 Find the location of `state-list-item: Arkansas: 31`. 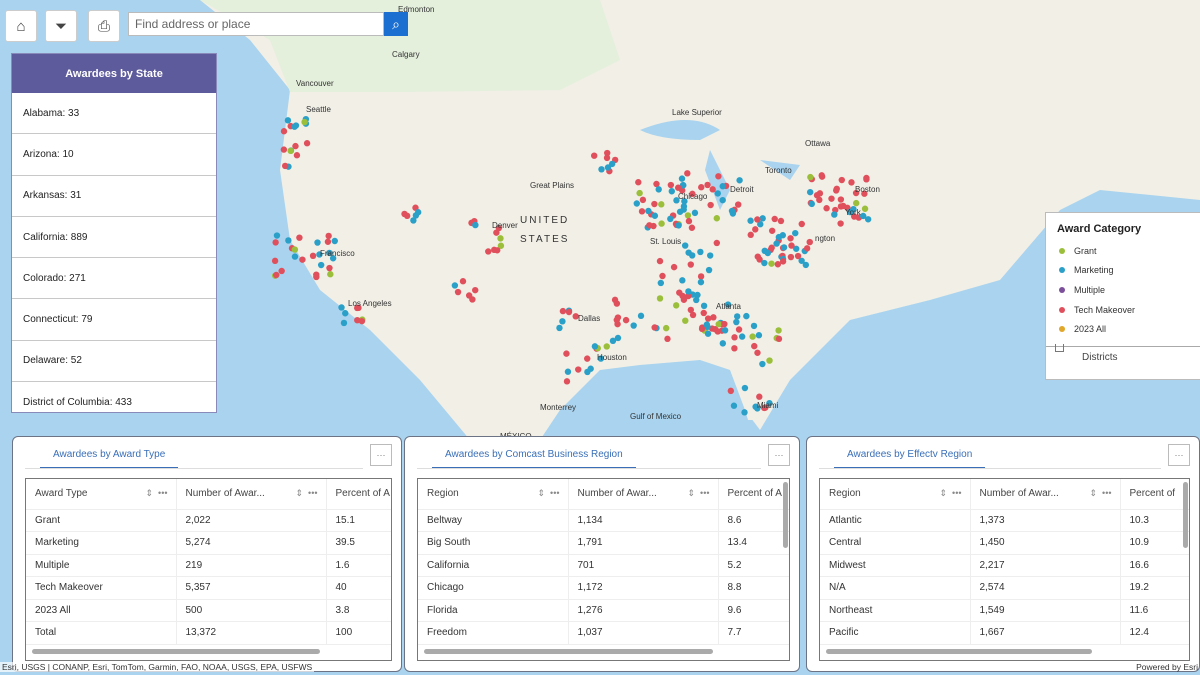

state-list-item: Arkansas: 31 is located at coordinates (114, 196).